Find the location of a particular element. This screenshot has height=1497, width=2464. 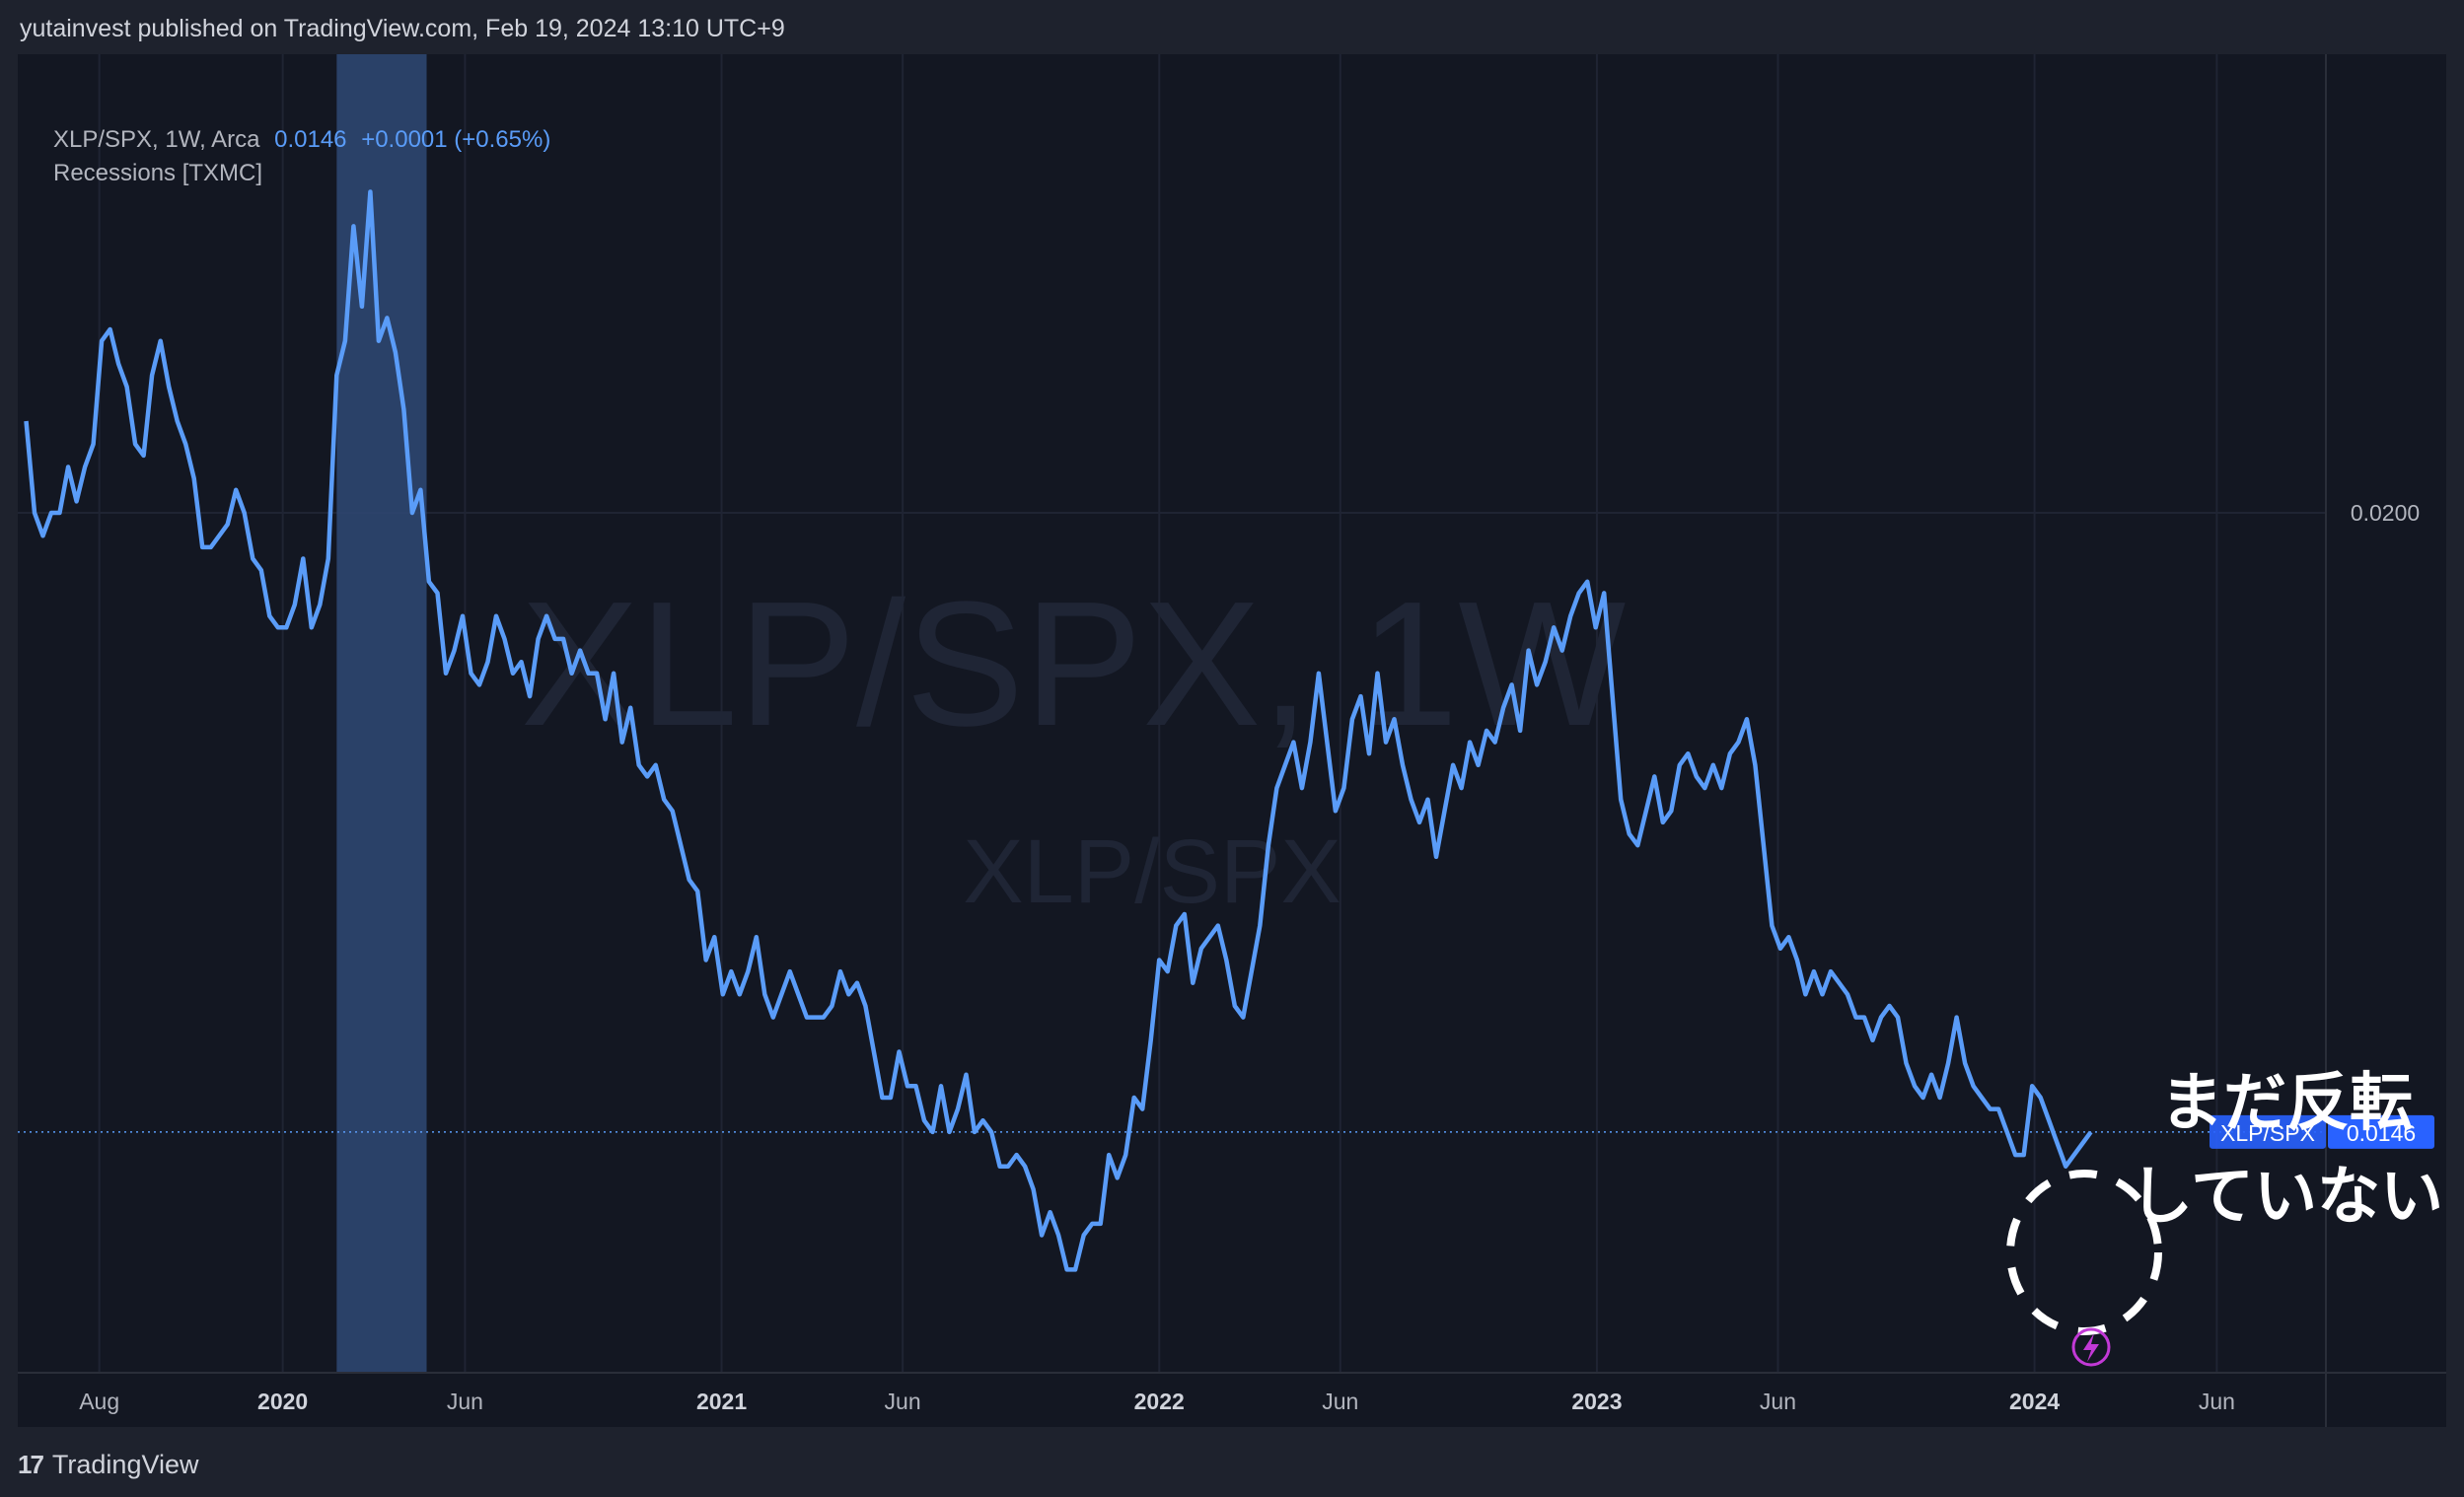

time-tick-label: 2022 is located at coordinates (1159, 1401).